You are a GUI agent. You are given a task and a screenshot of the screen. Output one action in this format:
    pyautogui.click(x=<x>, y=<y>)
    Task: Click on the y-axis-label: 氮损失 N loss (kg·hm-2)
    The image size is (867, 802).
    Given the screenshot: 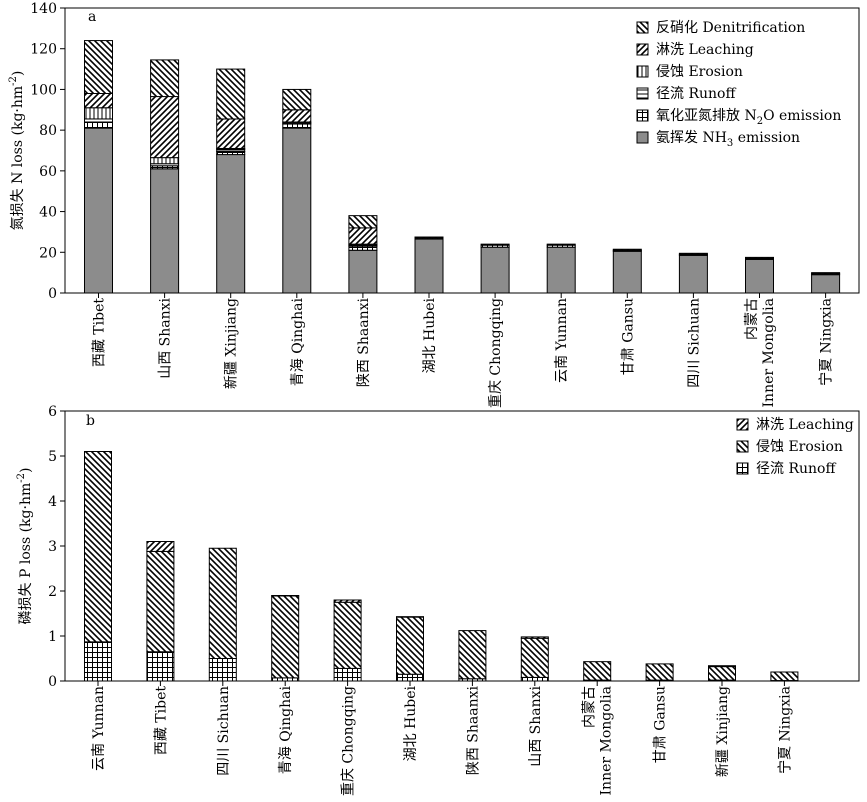 What is the action you would take?
    pyautogui.click(x=17, y=151)
    